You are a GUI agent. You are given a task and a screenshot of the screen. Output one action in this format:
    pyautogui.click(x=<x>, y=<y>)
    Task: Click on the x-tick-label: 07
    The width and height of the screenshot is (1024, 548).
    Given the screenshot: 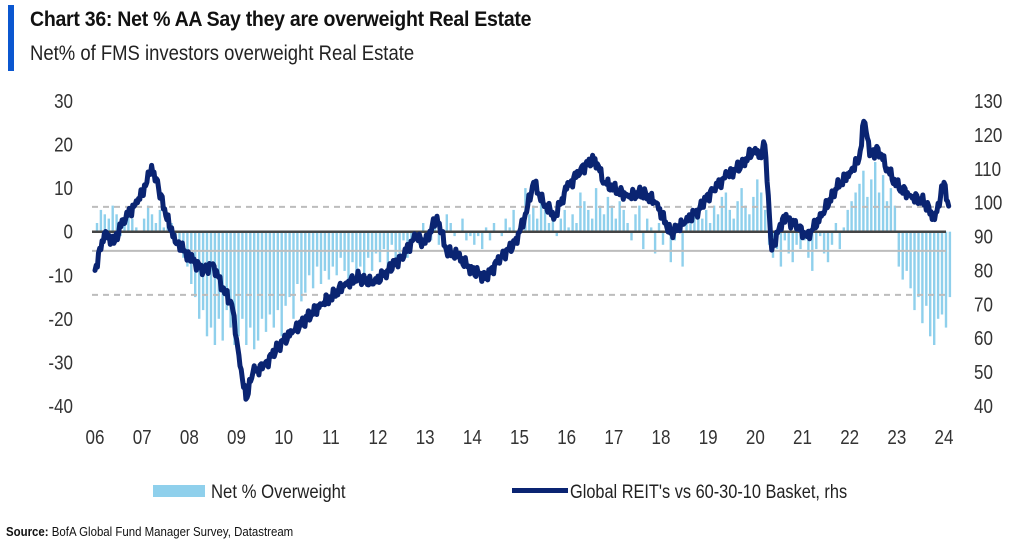 What is the action you would take?
    pyautogui.click(x=142, y=437)
    